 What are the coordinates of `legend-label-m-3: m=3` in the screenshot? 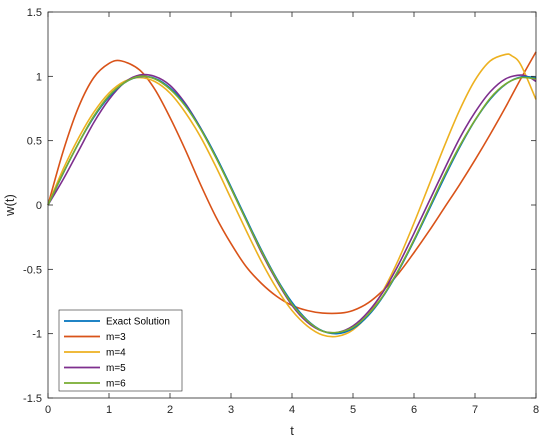 It's located at (116, 337).